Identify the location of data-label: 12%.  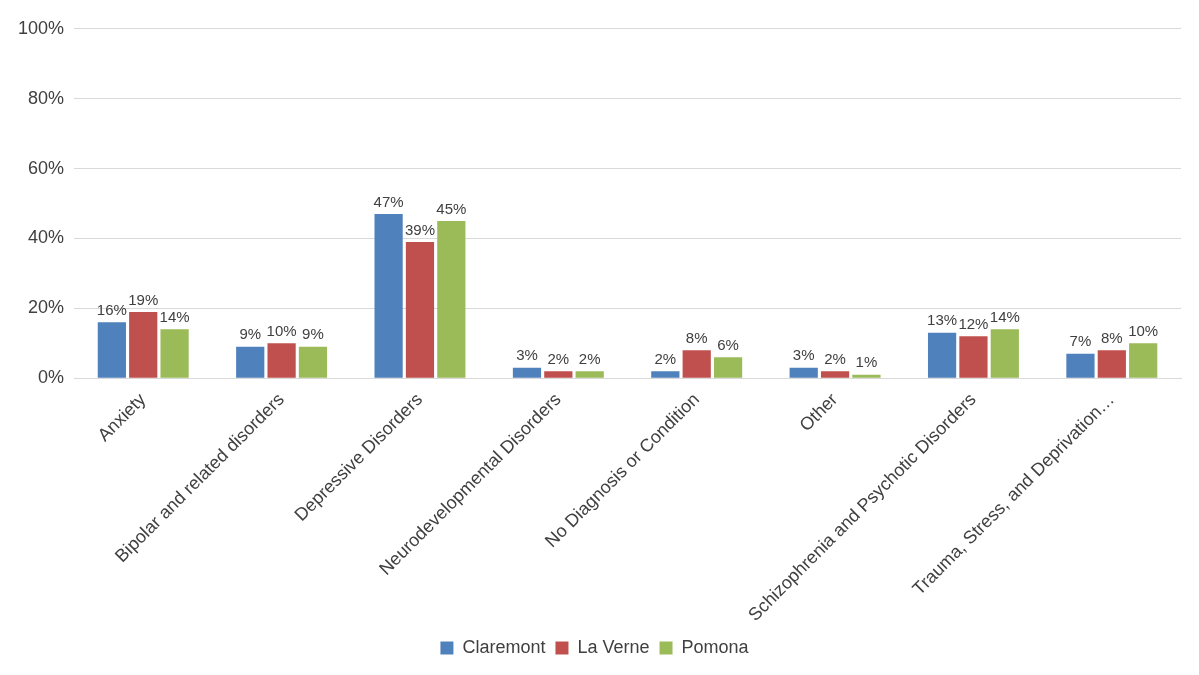
(973, 323).